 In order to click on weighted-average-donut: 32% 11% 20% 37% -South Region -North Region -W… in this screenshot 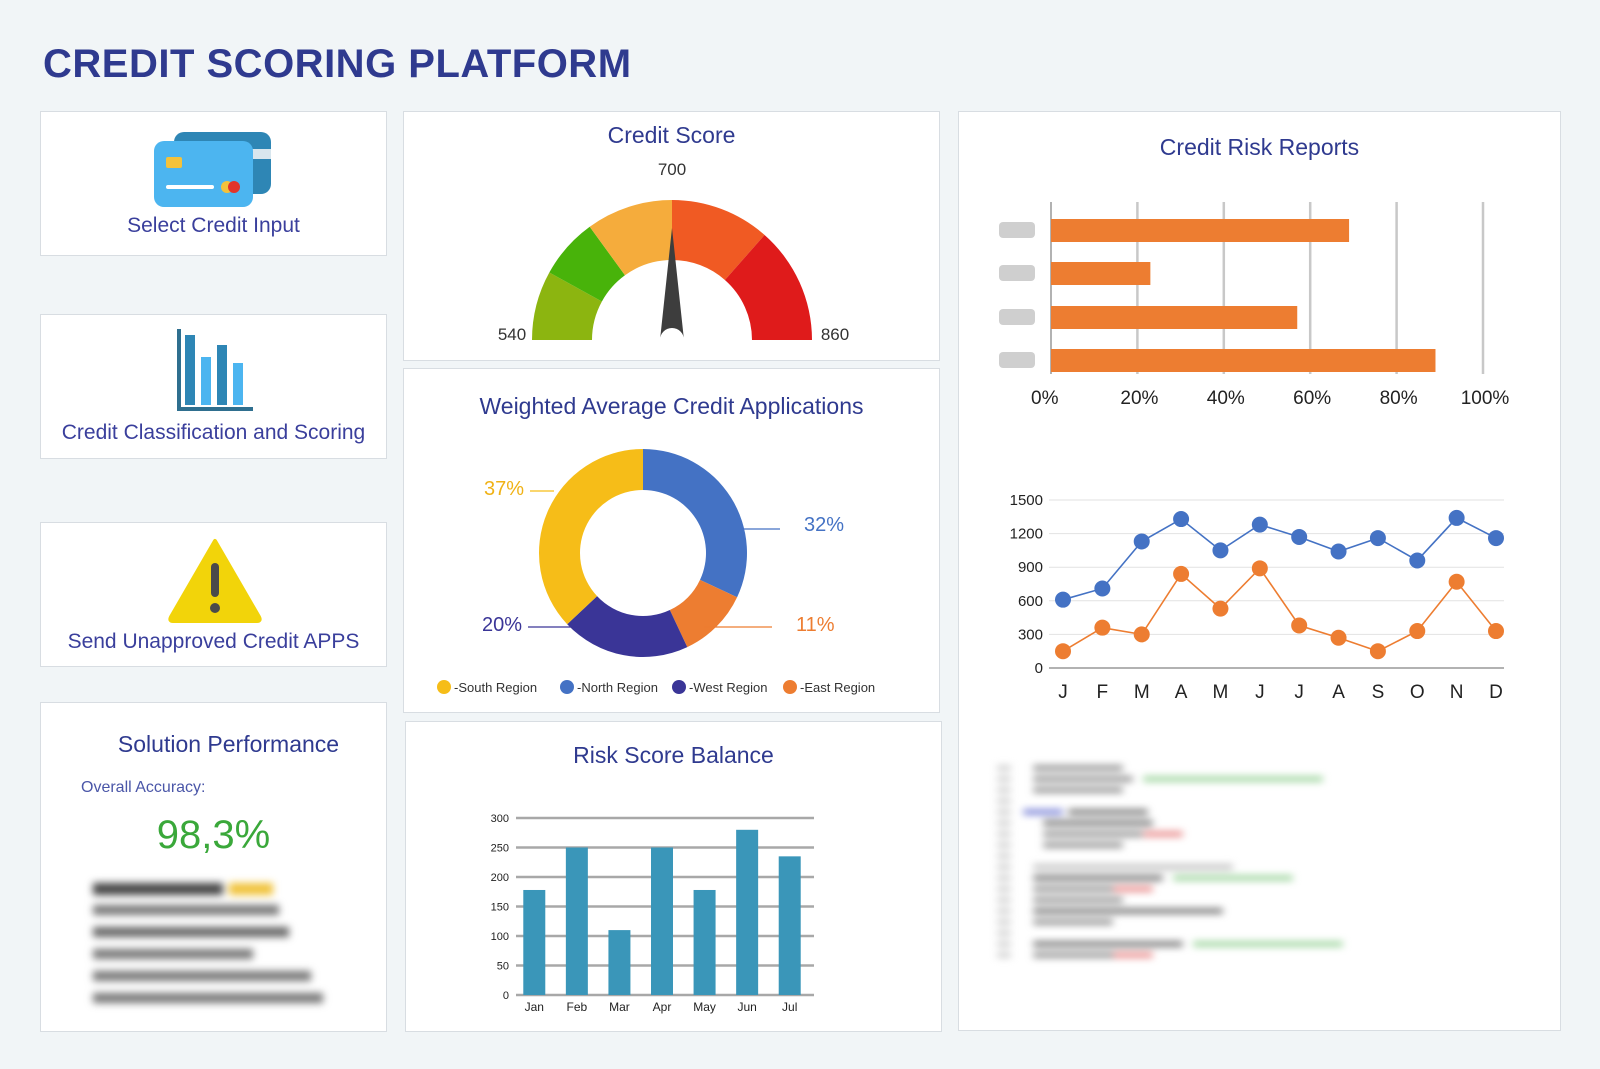, I will do `click(656, 572)`.